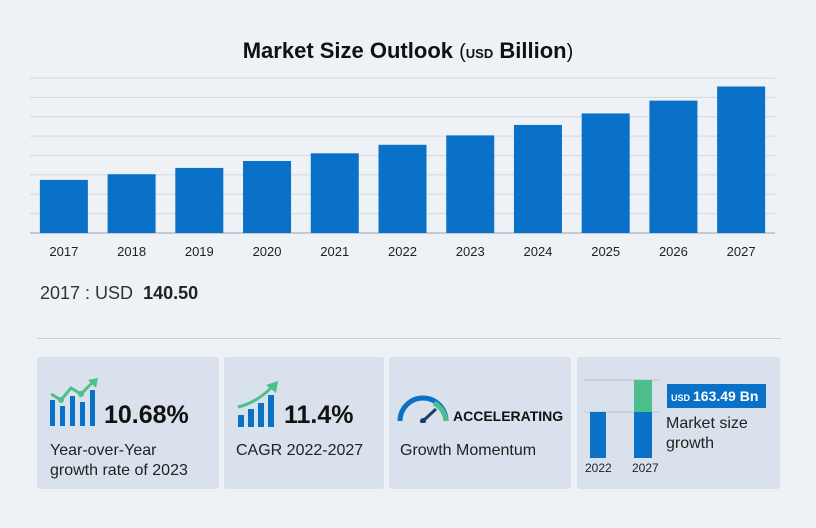 Image resolution: width=816 pixels, height=528 pixels. I want to click on growth-mini-chart, so click(622, 418).